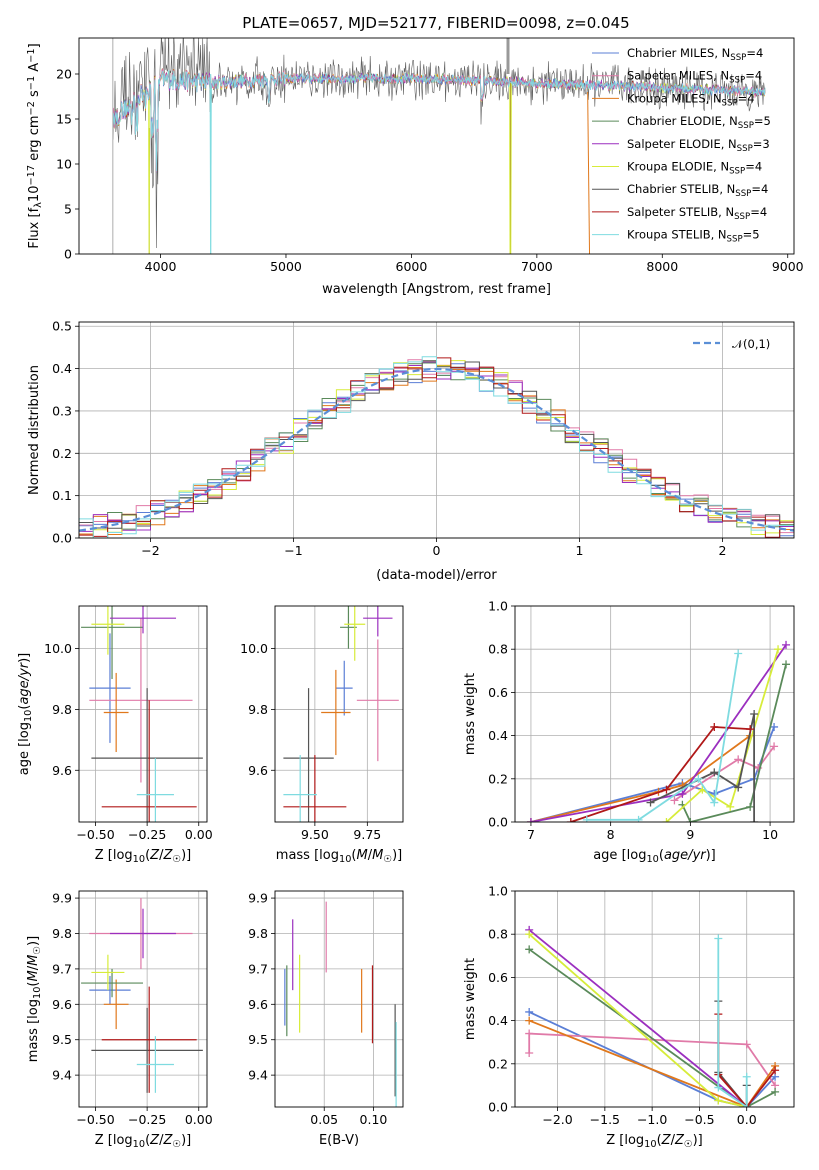 This screenshot has width=819, height=1170. Describe the element at coordinates (340, 1004) in the screenshot. I see `plot-area-mass-vs-EBV` at that location.